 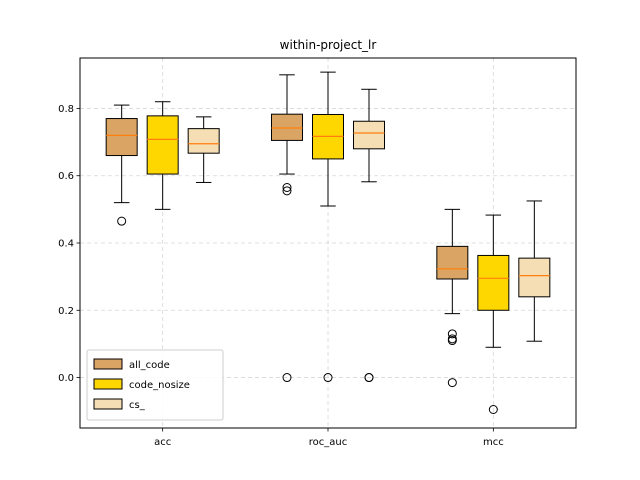 I want to click on box-all_code-mcc, so click(x=452, y=262).